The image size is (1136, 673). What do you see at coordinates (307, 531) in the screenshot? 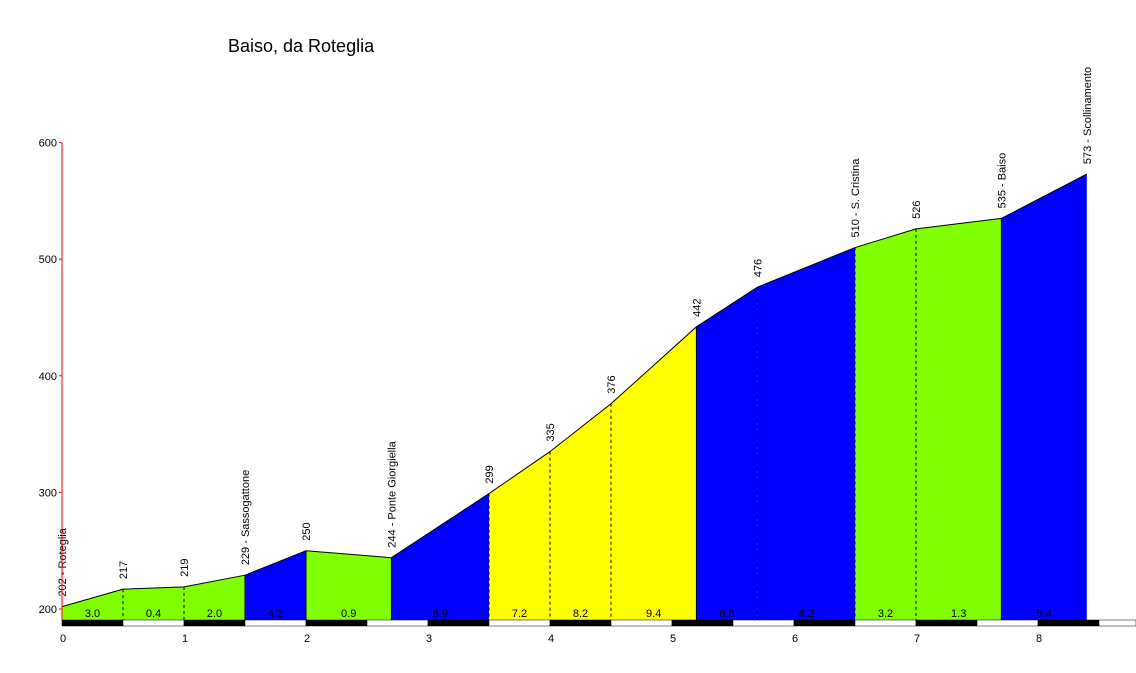
I see `point-label-5: 250` at bounding box center [307, 531].